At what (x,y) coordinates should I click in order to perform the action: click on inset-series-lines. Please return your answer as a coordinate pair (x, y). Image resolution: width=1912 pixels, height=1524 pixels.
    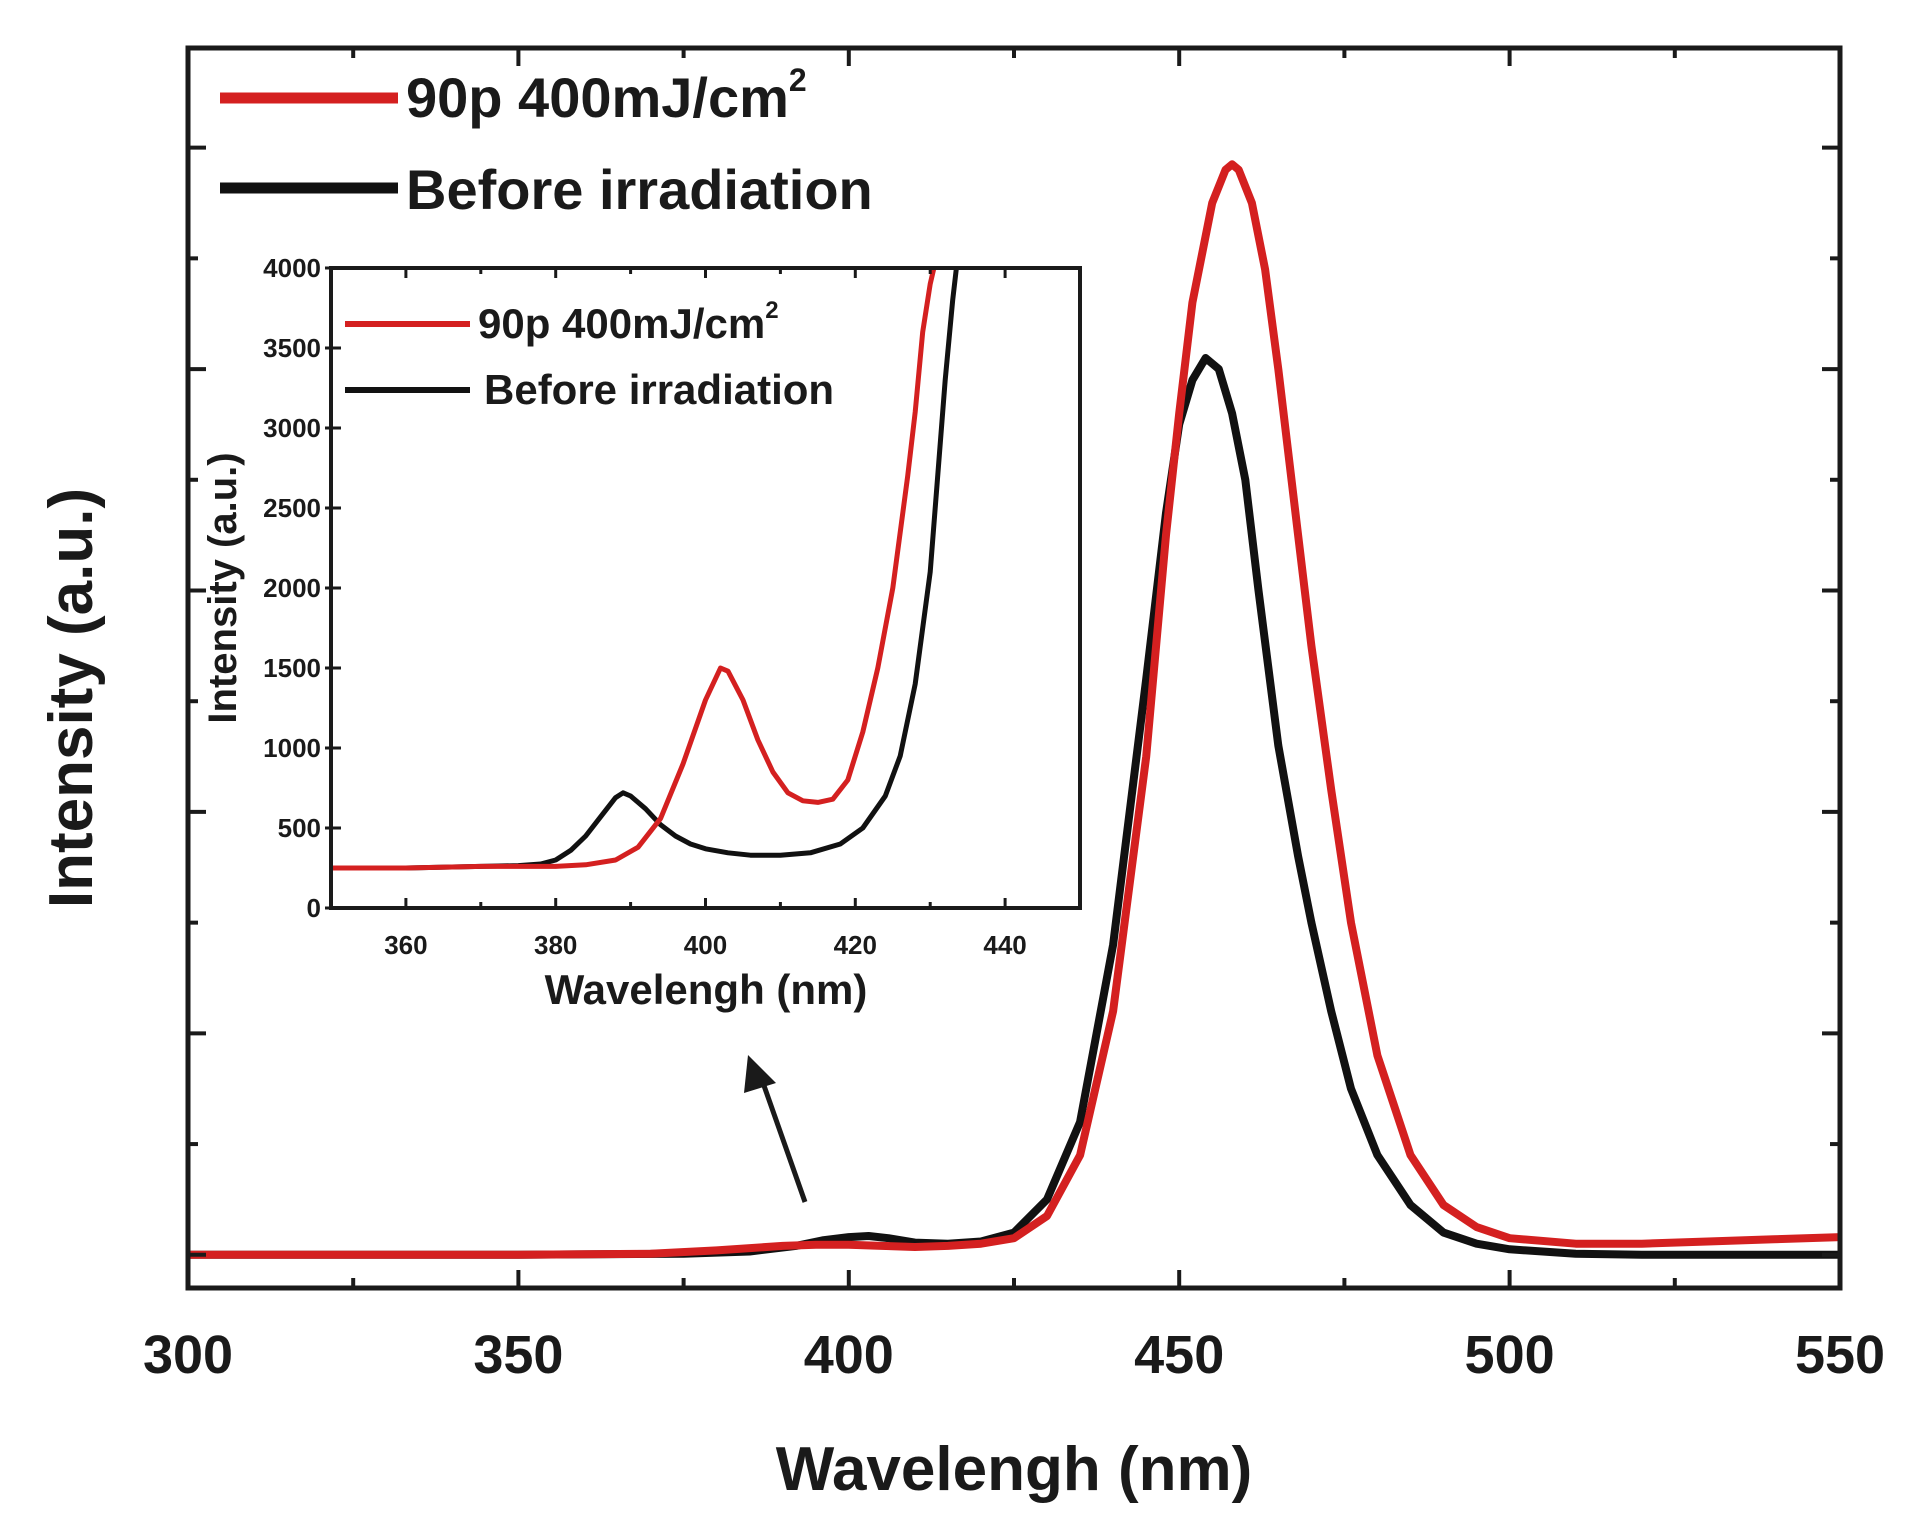
    Looking at the image, I should click on (645, 569).